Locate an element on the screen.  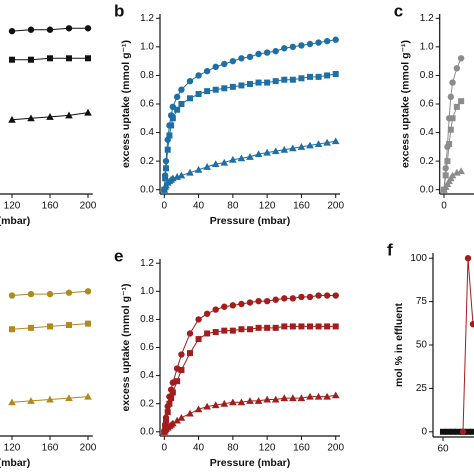
x-tick-label: 40 is located at coordinates (199, 448).